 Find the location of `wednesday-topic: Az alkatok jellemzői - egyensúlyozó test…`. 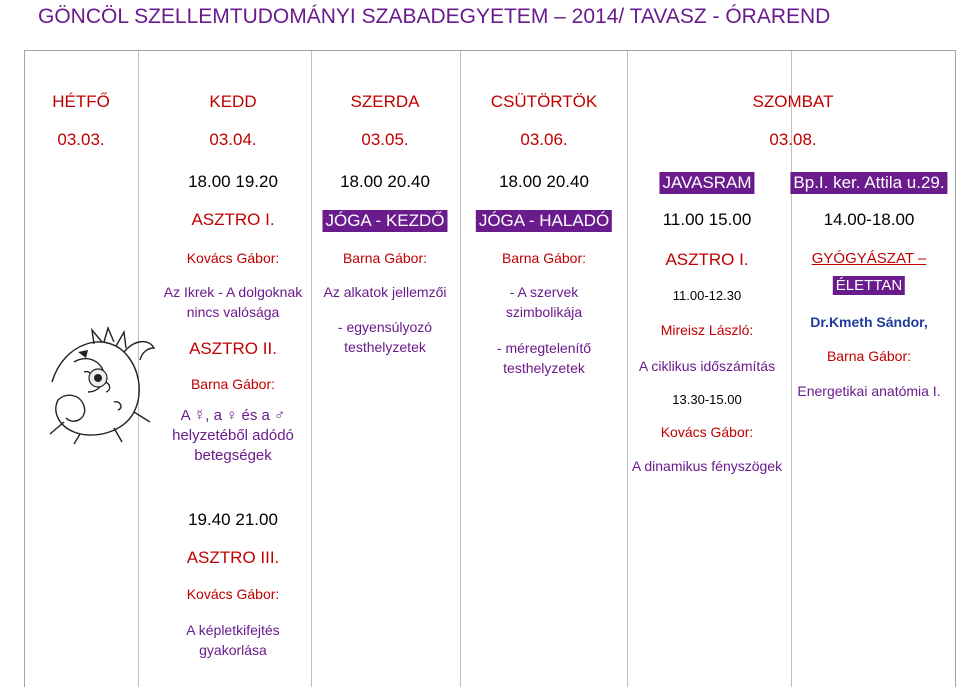

wednesday-topic: Az alkatok jellemzői - egyensúlyozó test… is located at coordinates (385, 319).